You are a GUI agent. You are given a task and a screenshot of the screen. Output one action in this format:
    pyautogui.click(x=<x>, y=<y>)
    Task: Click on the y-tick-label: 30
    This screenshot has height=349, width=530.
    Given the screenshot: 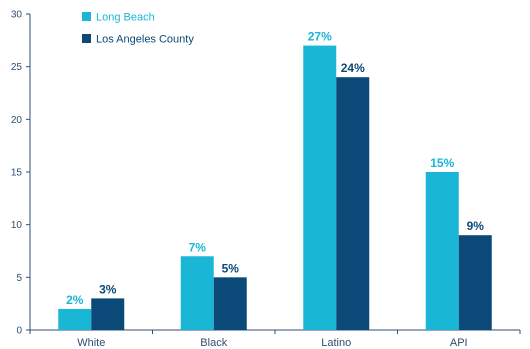 What is the action you would take?
    pyautogui.click(x=17, y=15)
    